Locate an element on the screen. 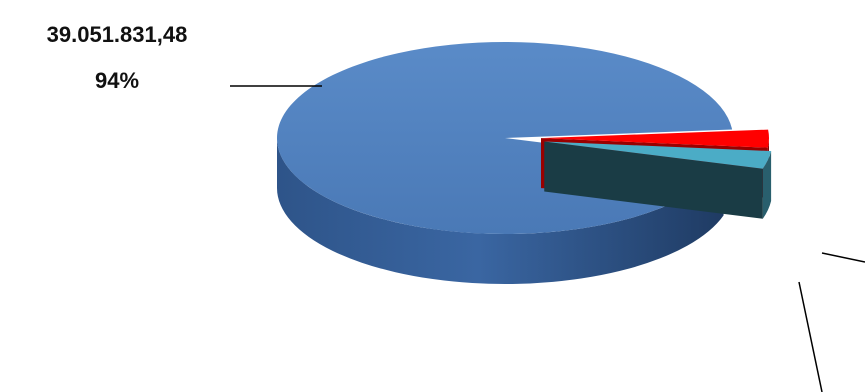 The height and width of the screenshot is (392, 865). pie-slice-2-top is located at coordinates (654, 138).